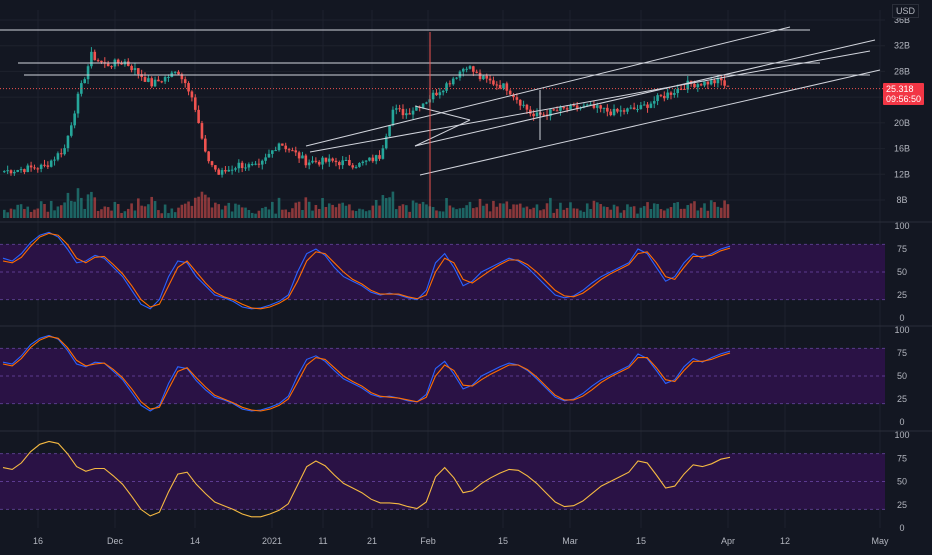 This screenshot has width=932, height=555. I want to click on oscillator-axis-label: 25, so click(902, 295).